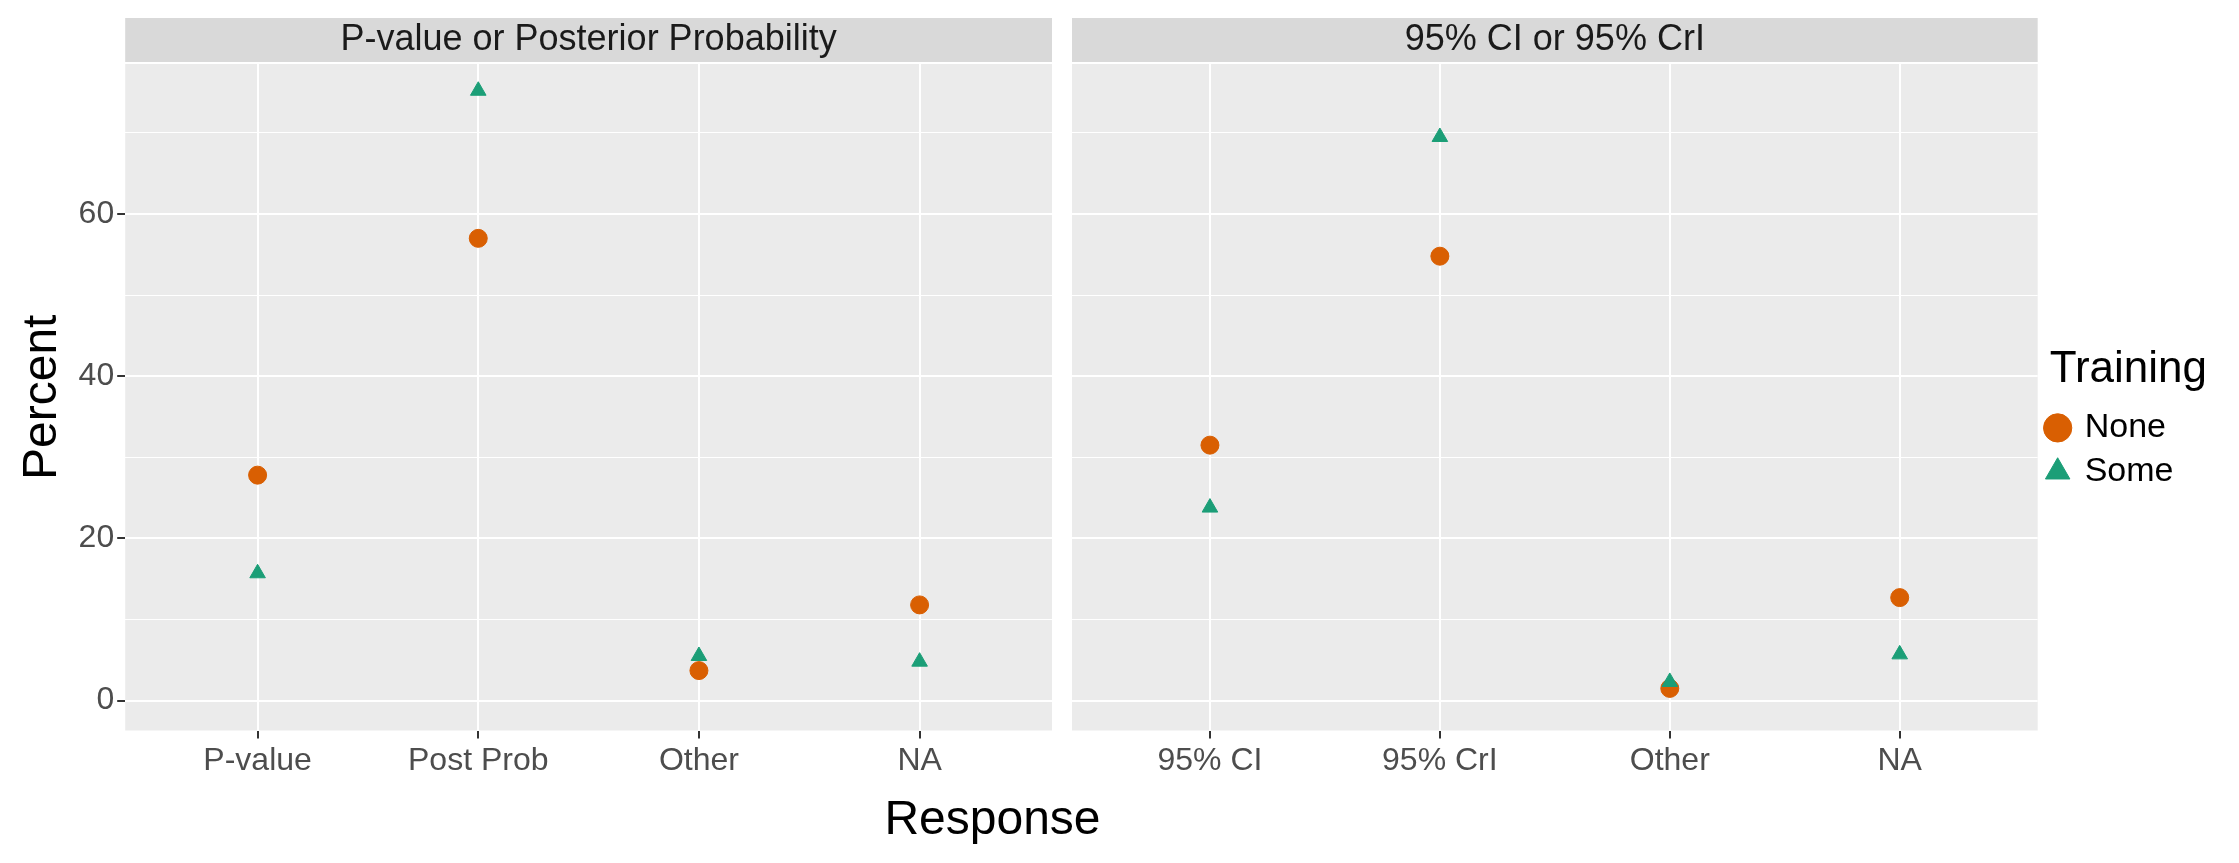  I want to click on y-axis-title: Percent, so click(40, 397).